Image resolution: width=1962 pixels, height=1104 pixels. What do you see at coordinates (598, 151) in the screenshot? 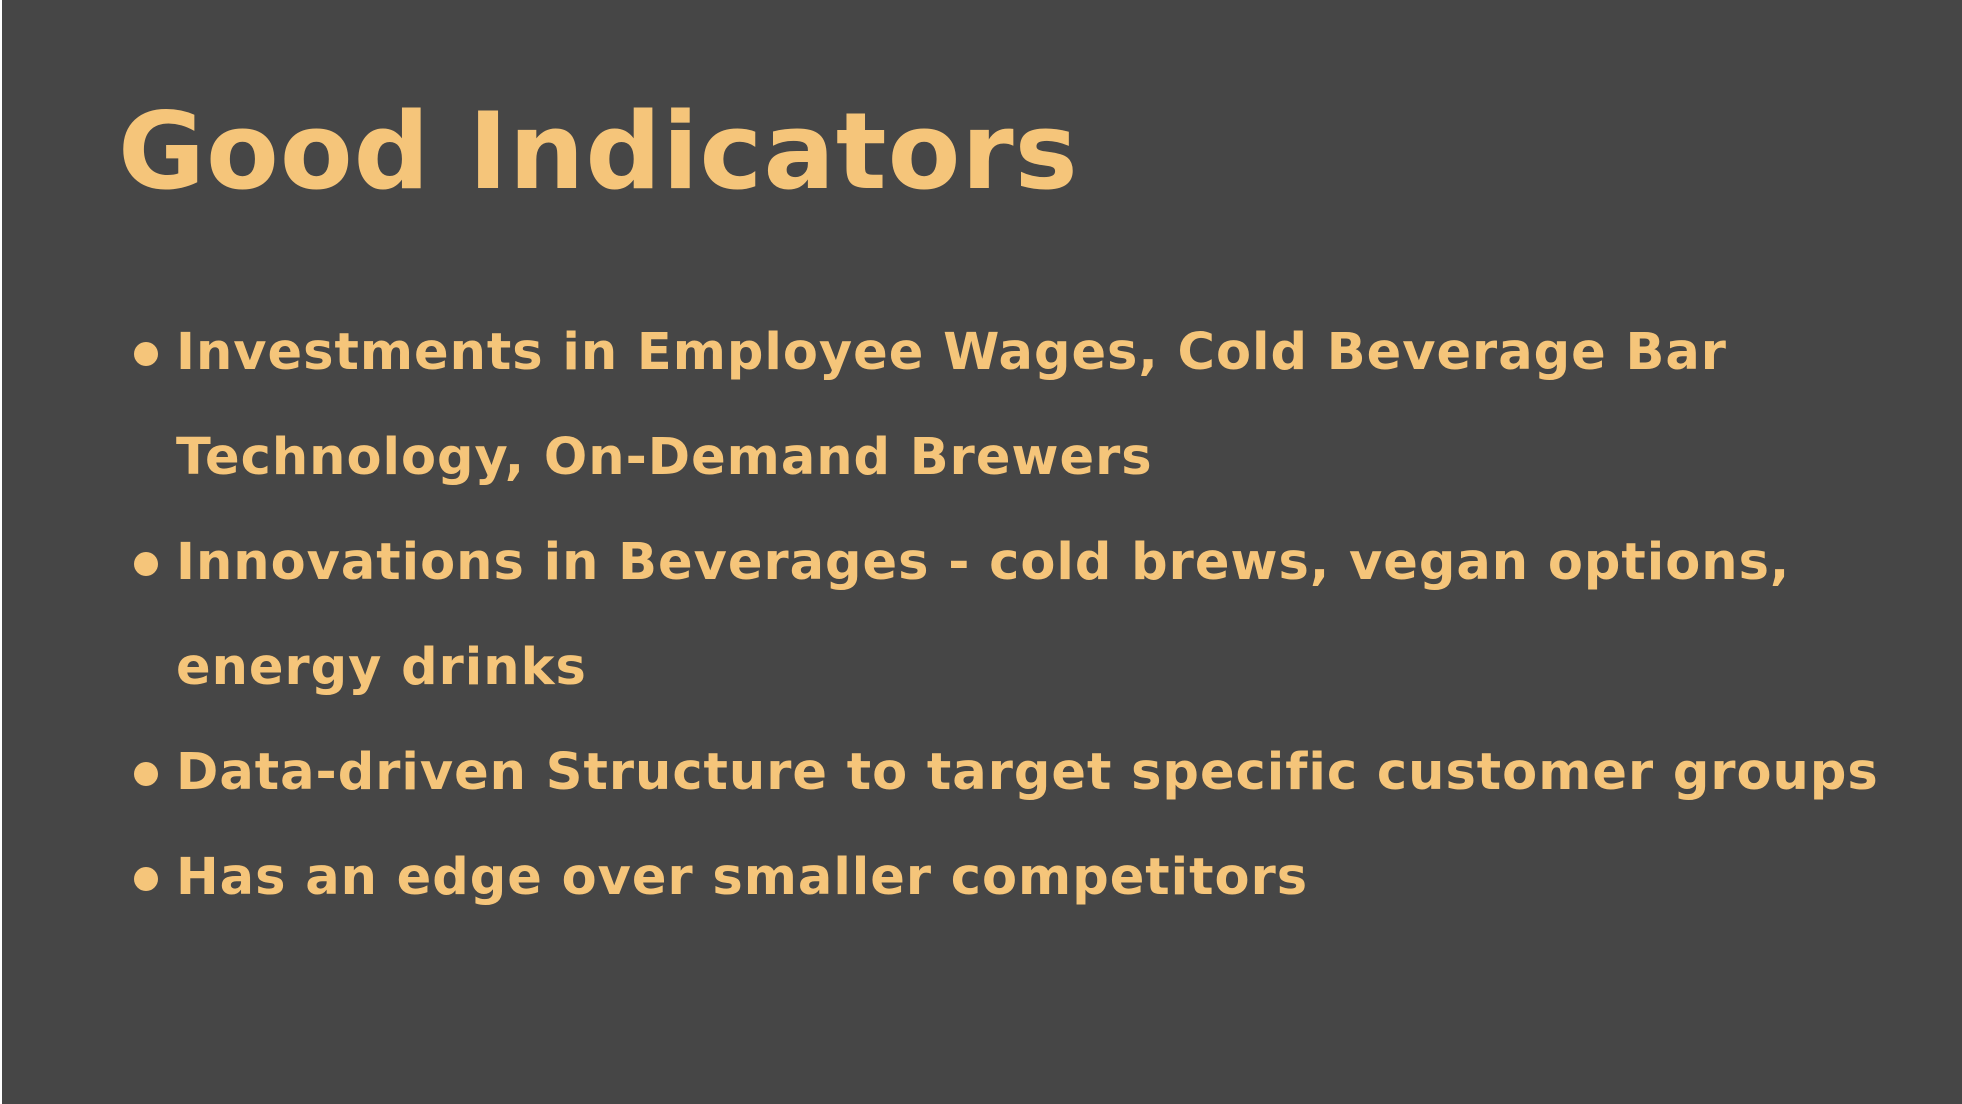
I see `slide-title: Good Indicators` at bounding box center [598, 151].